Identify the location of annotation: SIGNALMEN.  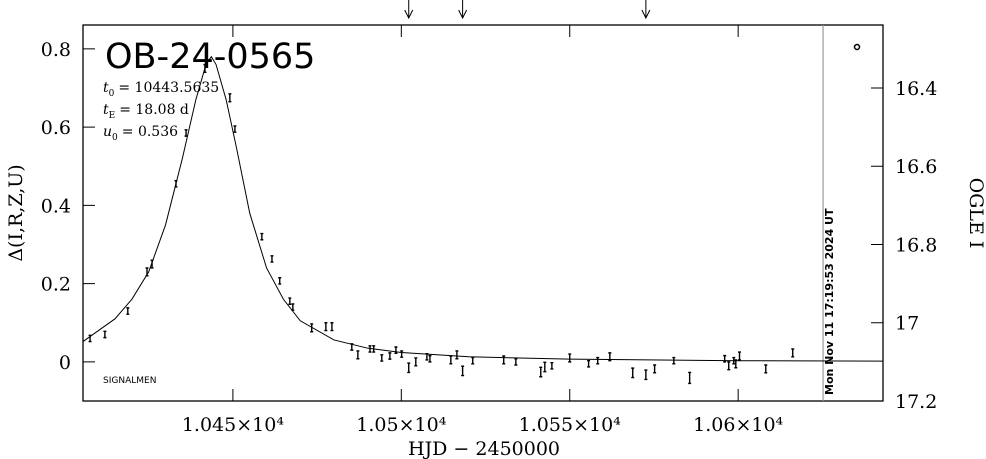
(129, 381).